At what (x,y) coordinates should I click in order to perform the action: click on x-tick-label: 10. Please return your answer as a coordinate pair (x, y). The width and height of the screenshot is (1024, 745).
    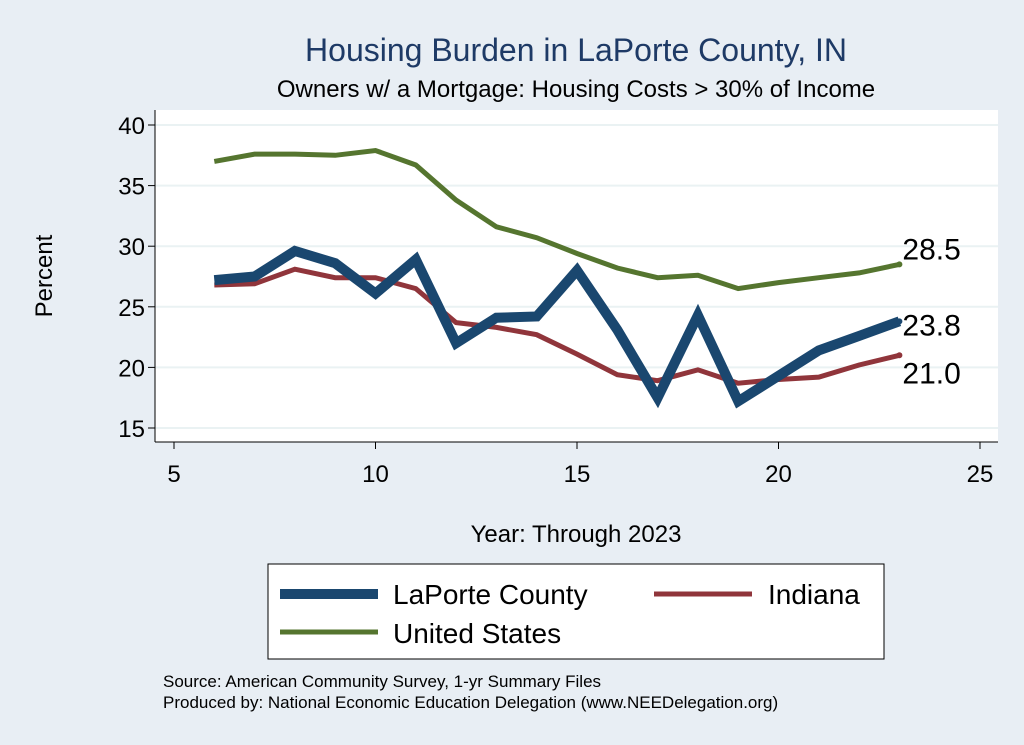
    Looking at the image, I should click on (375, 474).